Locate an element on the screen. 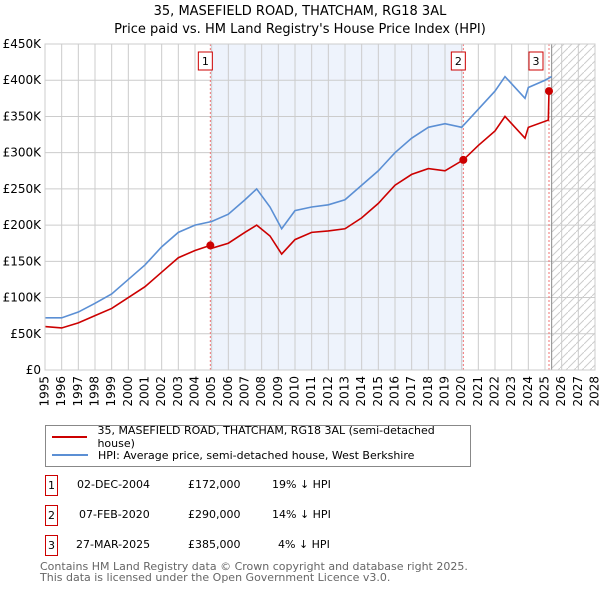 This screenshot has width=600, height=590. sale-hpi: 19% ↓ HPI is located at coordinates (301, 484).